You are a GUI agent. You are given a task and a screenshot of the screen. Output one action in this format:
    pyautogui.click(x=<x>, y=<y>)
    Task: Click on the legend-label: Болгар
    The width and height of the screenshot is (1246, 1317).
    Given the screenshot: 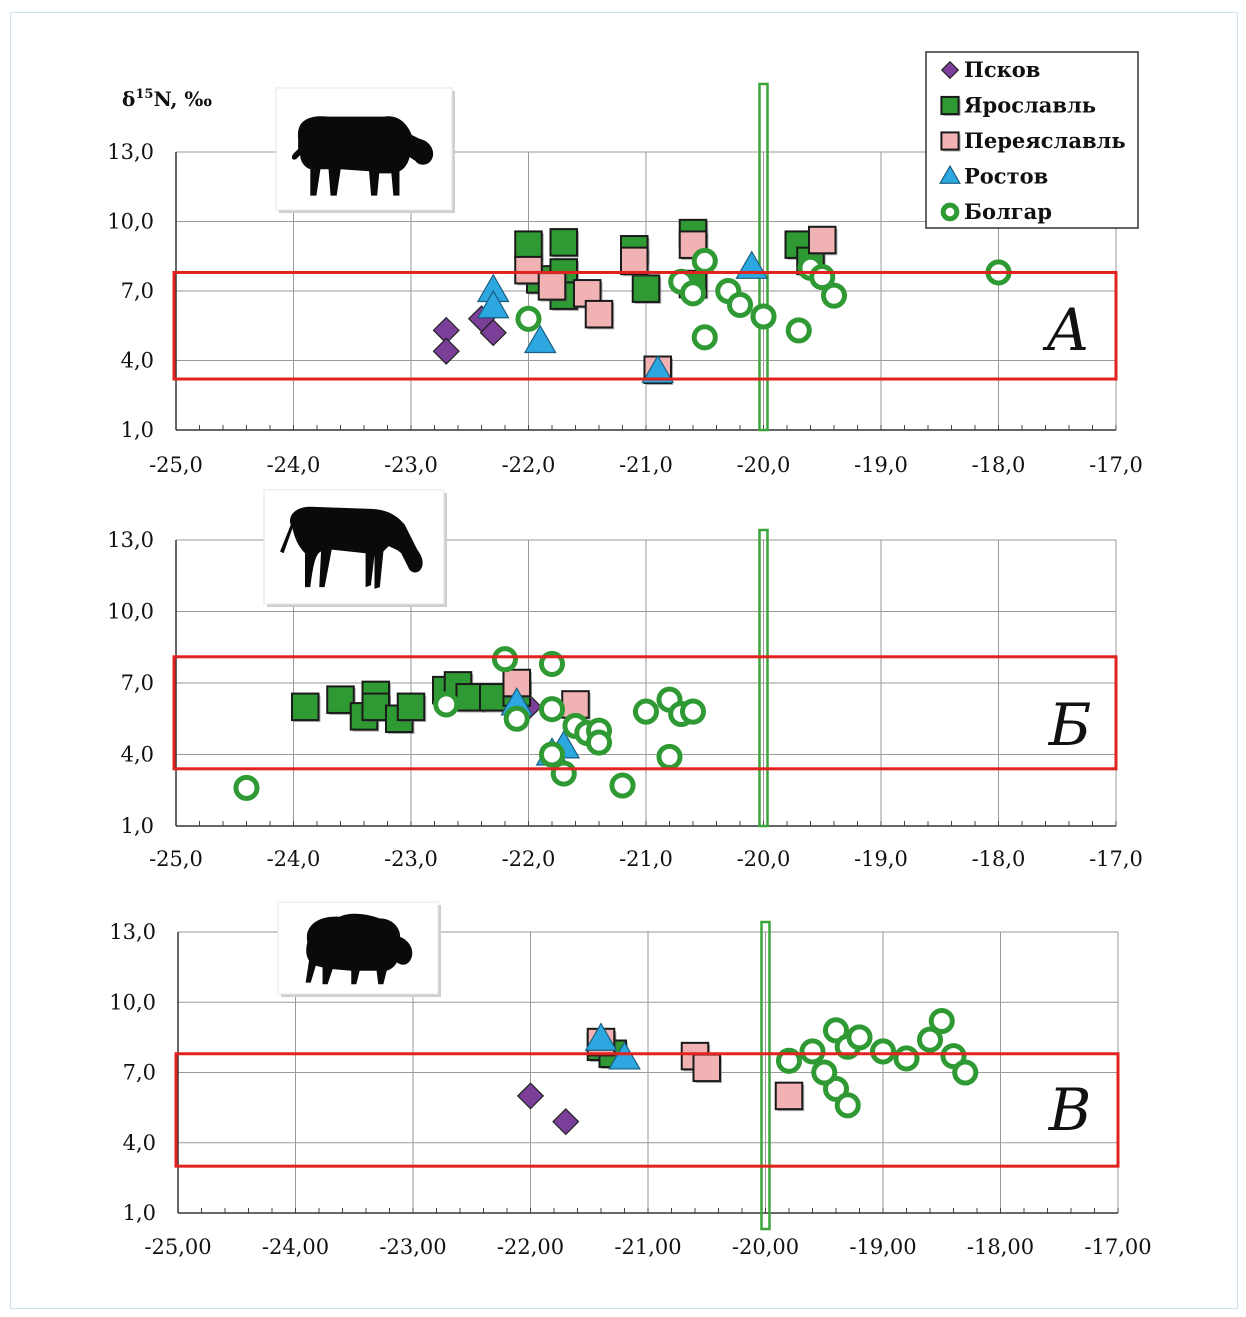 What is the action you would take?
    pyautogui.click(x=1008, y=211)
    